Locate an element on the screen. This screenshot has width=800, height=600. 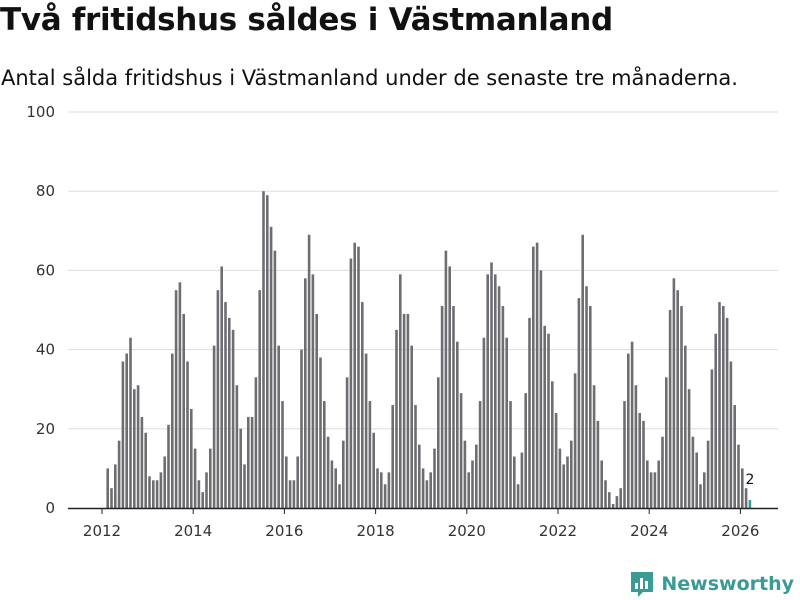
x-tick-label: 2018 is located at coordinates (376, 531).